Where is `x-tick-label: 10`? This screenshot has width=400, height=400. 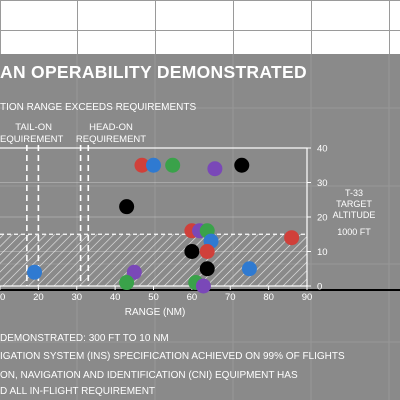 x-tick-label: 10 is located at coordinates (2, 297).